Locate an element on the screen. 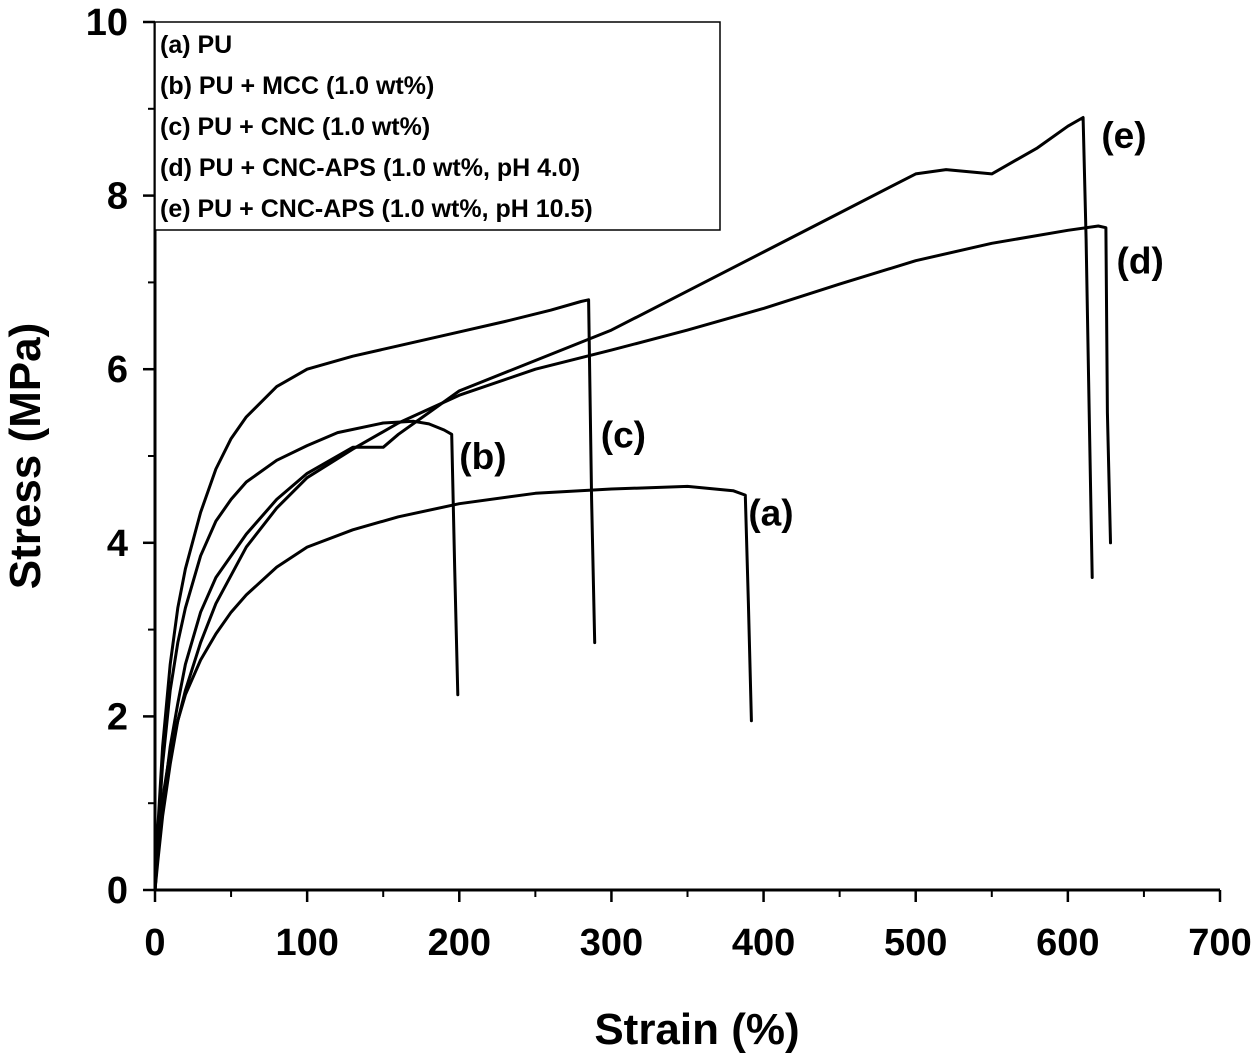 This screenshot has width=1260, height=1057. y-tick-label: 8 is located at coordinates (117, 197).